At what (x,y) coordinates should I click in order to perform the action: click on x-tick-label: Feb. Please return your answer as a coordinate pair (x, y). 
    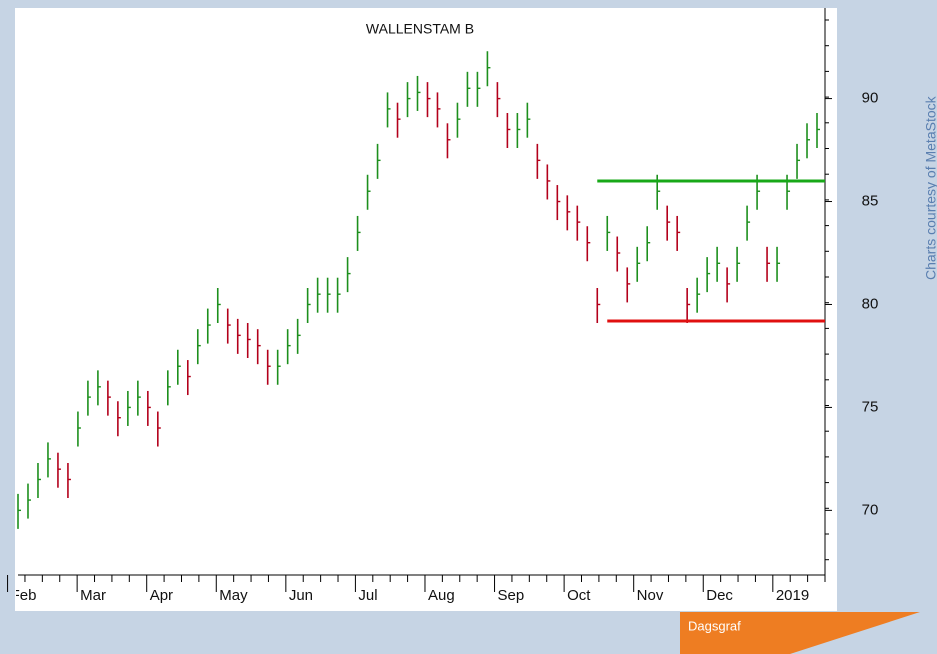
    Looking at the image, I should click on (24, 595).